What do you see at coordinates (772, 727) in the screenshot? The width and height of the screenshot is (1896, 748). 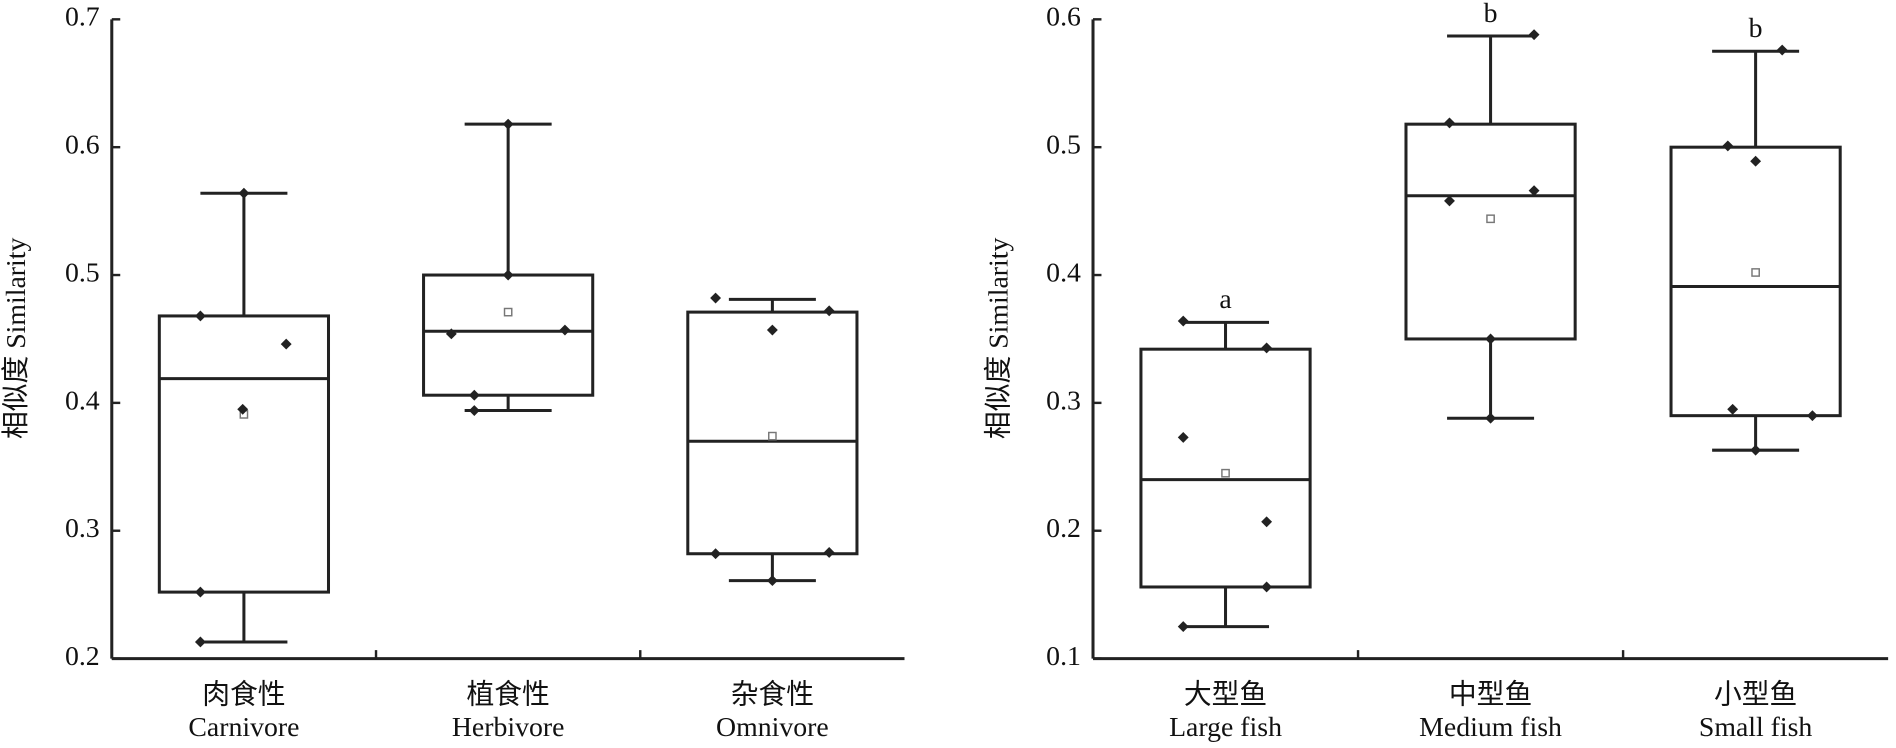 I see `x-tick-label: Omnivore` at bounding box center [772, 727].